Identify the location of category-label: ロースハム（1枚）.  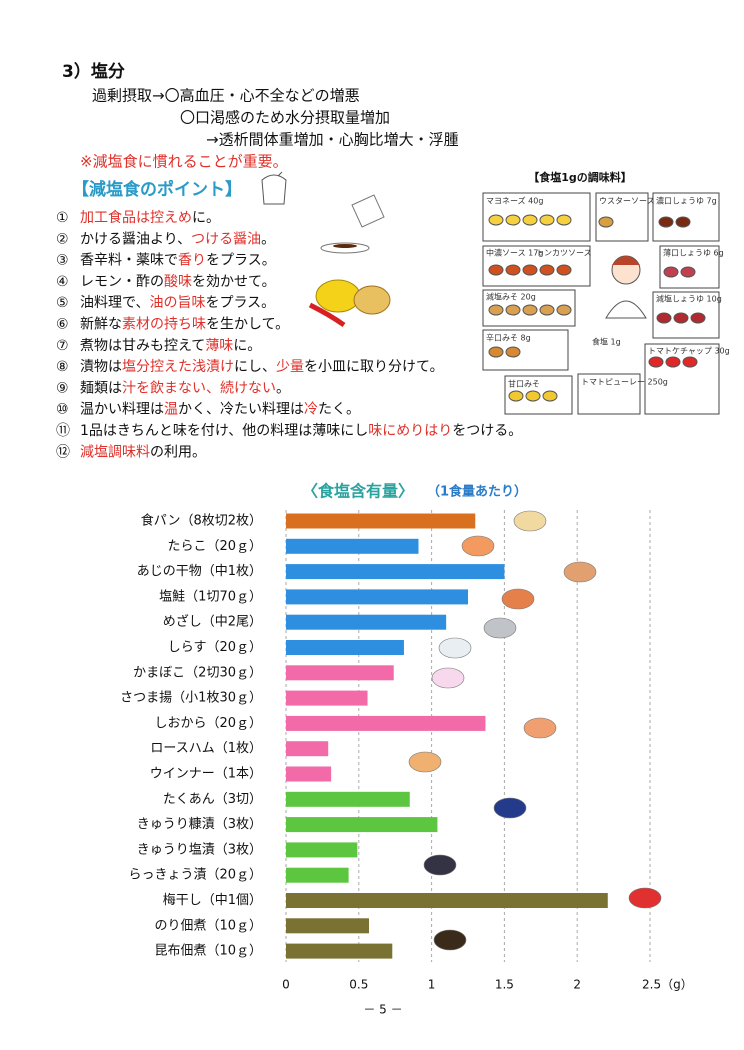
(206, 748).